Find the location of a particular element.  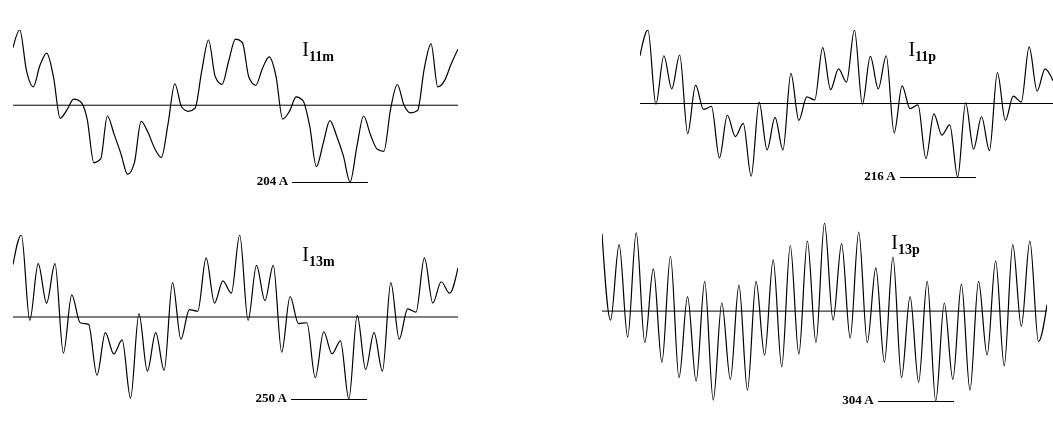

text: I$_{11m}$ is located at coordinates (318, 52).